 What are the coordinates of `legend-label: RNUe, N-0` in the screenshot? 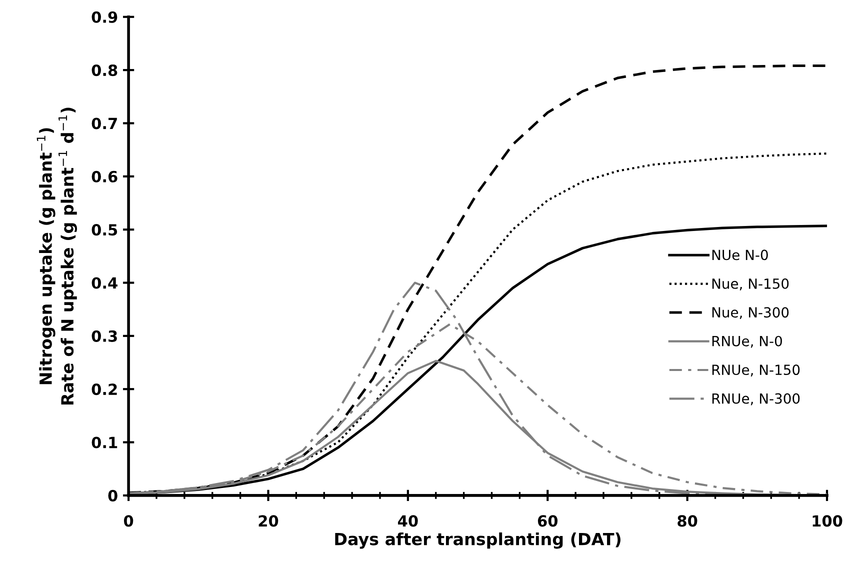 It's located at (747, 342).